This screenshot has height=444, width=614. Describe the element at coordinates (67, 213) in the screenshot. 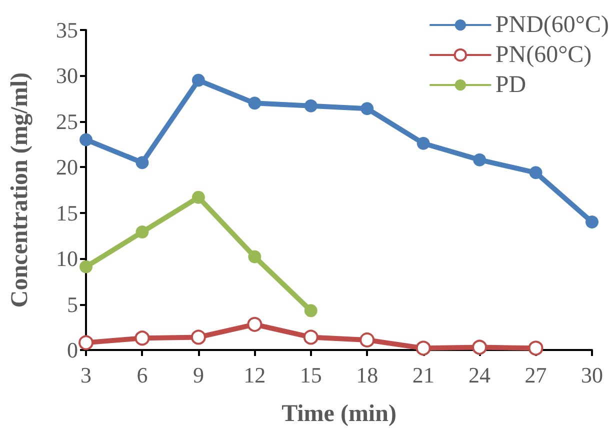

I see `y-tick-label: 15` at that location.